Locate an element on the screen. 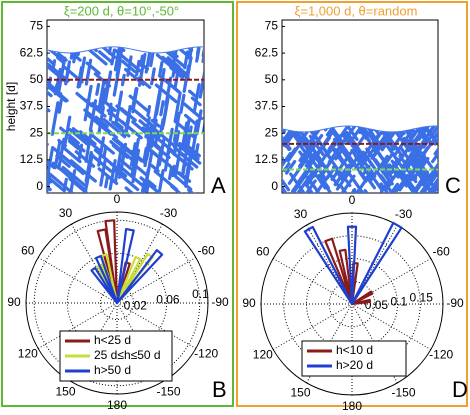 This screenshot has height=415, width=470. y-tick-label: 50 is located at coordinates (37, 79).